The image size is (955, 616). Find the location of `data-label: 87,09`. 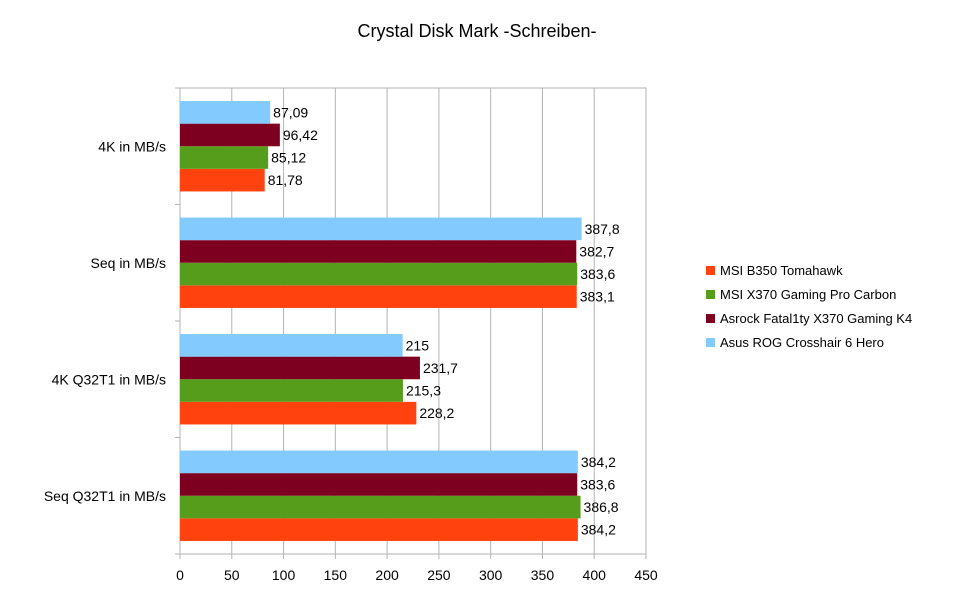

data-label: 87,09 is located at coordinates (290, 112).